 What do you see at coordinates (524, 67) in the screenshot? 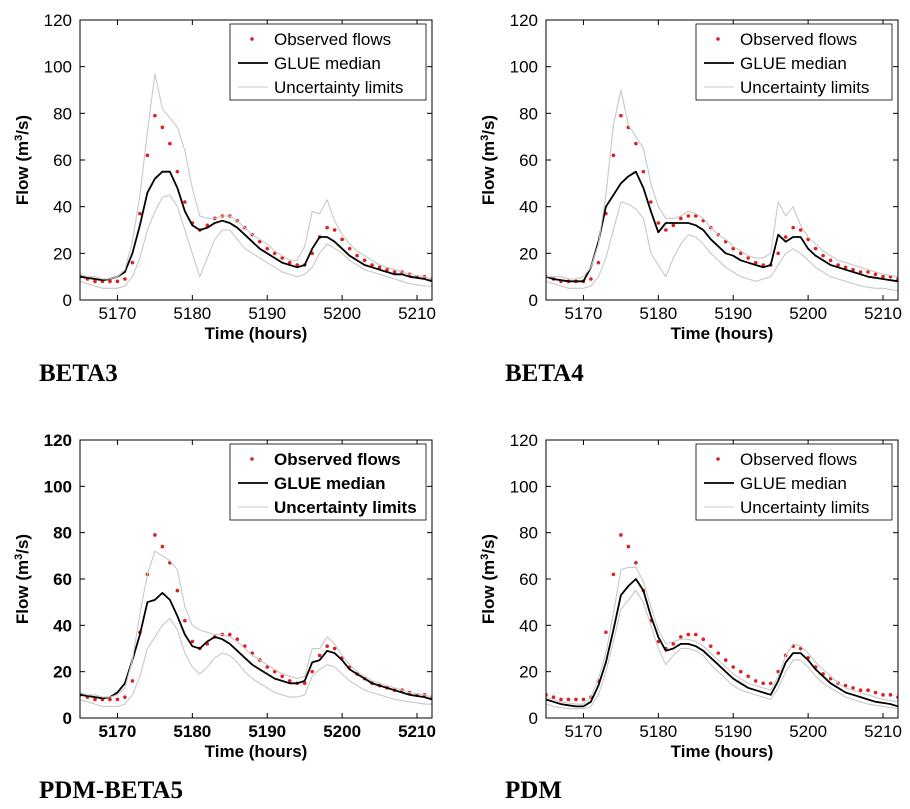
I see `y-tick-label: 100` at bounding box center [524, 67].